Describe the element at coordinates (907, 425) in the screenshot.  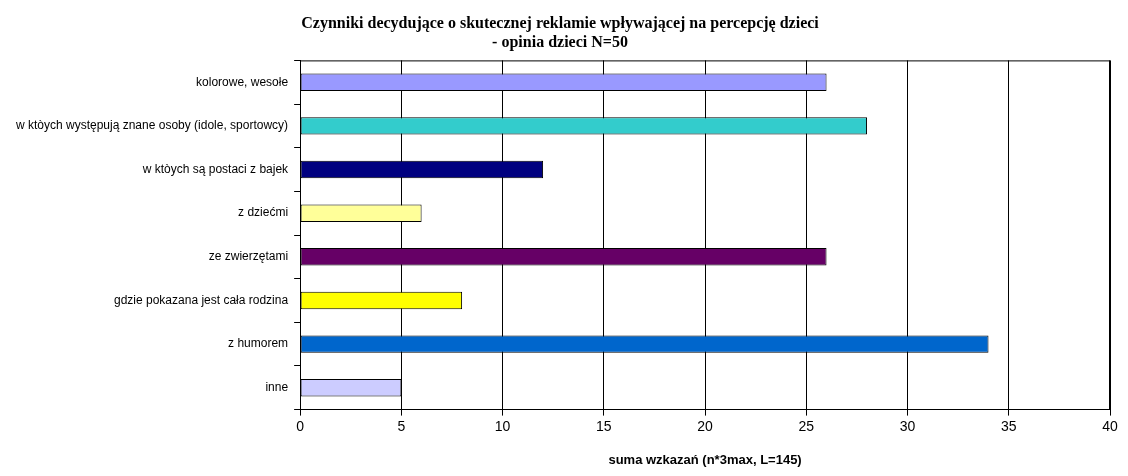
I see `x-tick-label: 30` at that location.